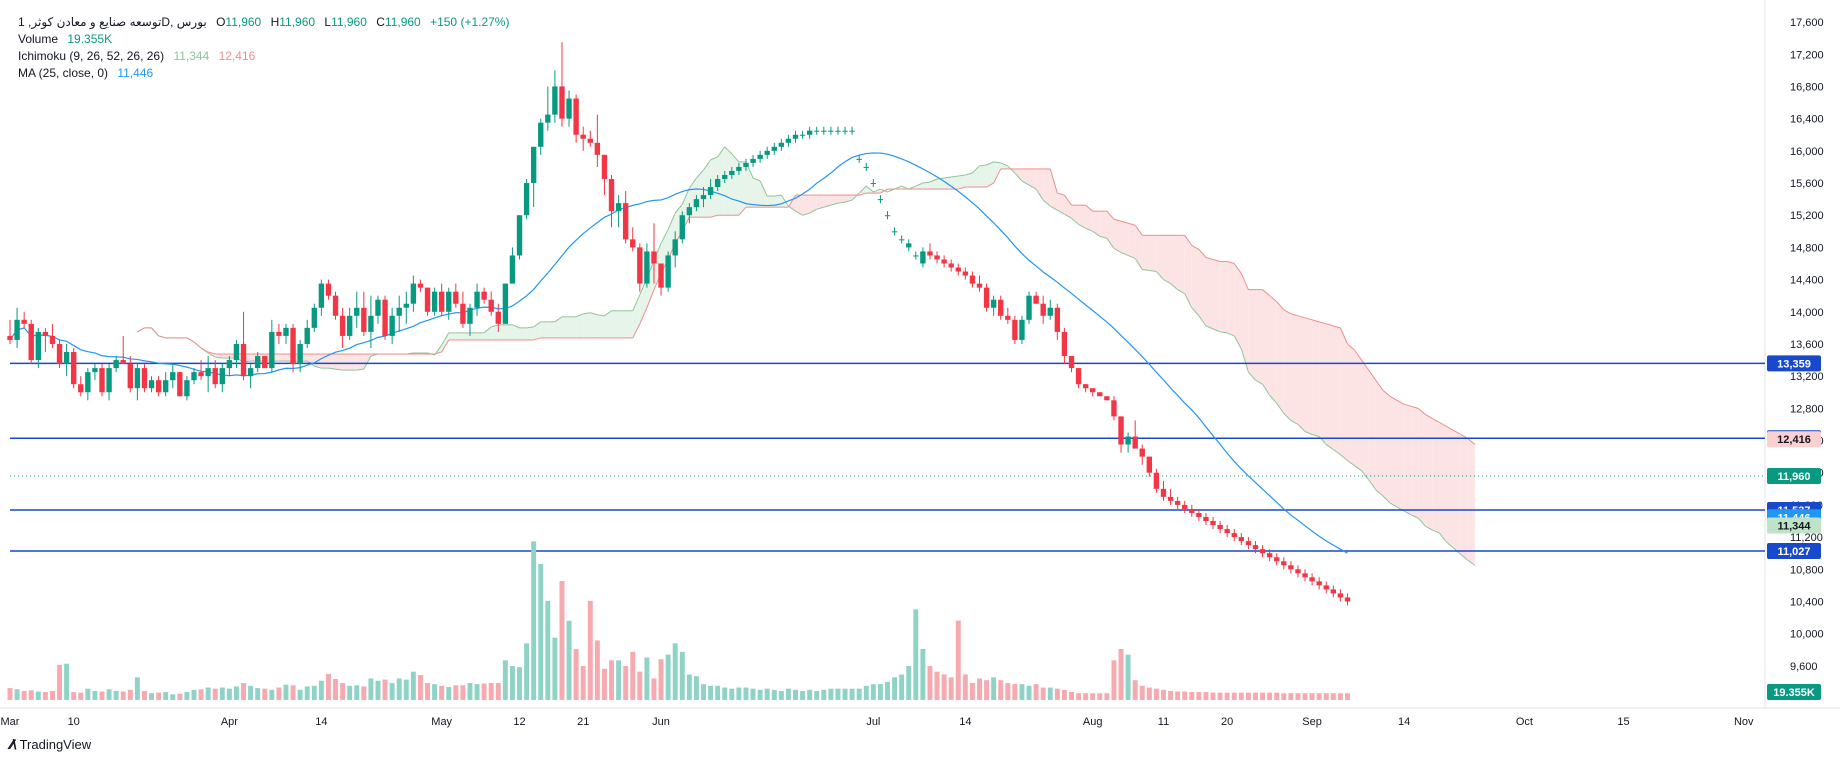 Image resolution: width=1840 pixels, height=763 pixels. I want to click on last-price-tag: 11,960, so click(1794, 475).